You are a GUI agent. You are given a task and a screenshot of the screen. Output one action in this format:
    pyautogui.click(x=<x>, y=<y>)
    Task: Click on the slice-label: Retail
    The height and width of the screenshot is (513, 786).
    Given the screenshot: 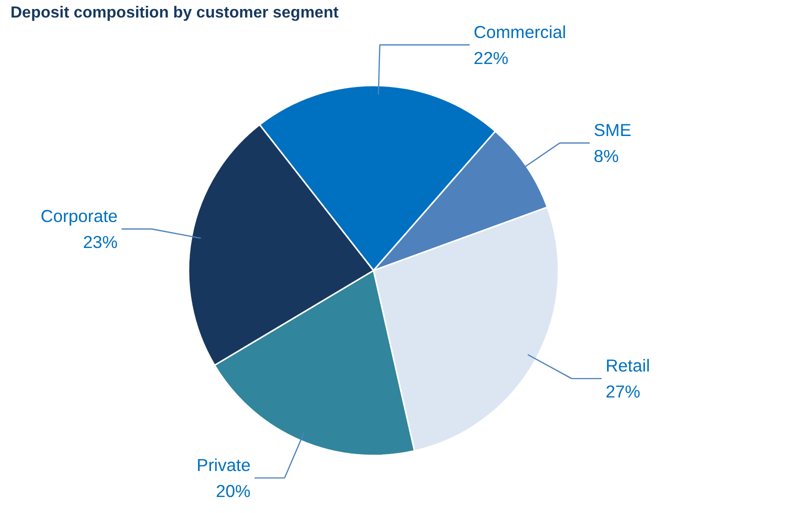 What is the action you would take?
    pyautogui.click(x=628, y=366)
    